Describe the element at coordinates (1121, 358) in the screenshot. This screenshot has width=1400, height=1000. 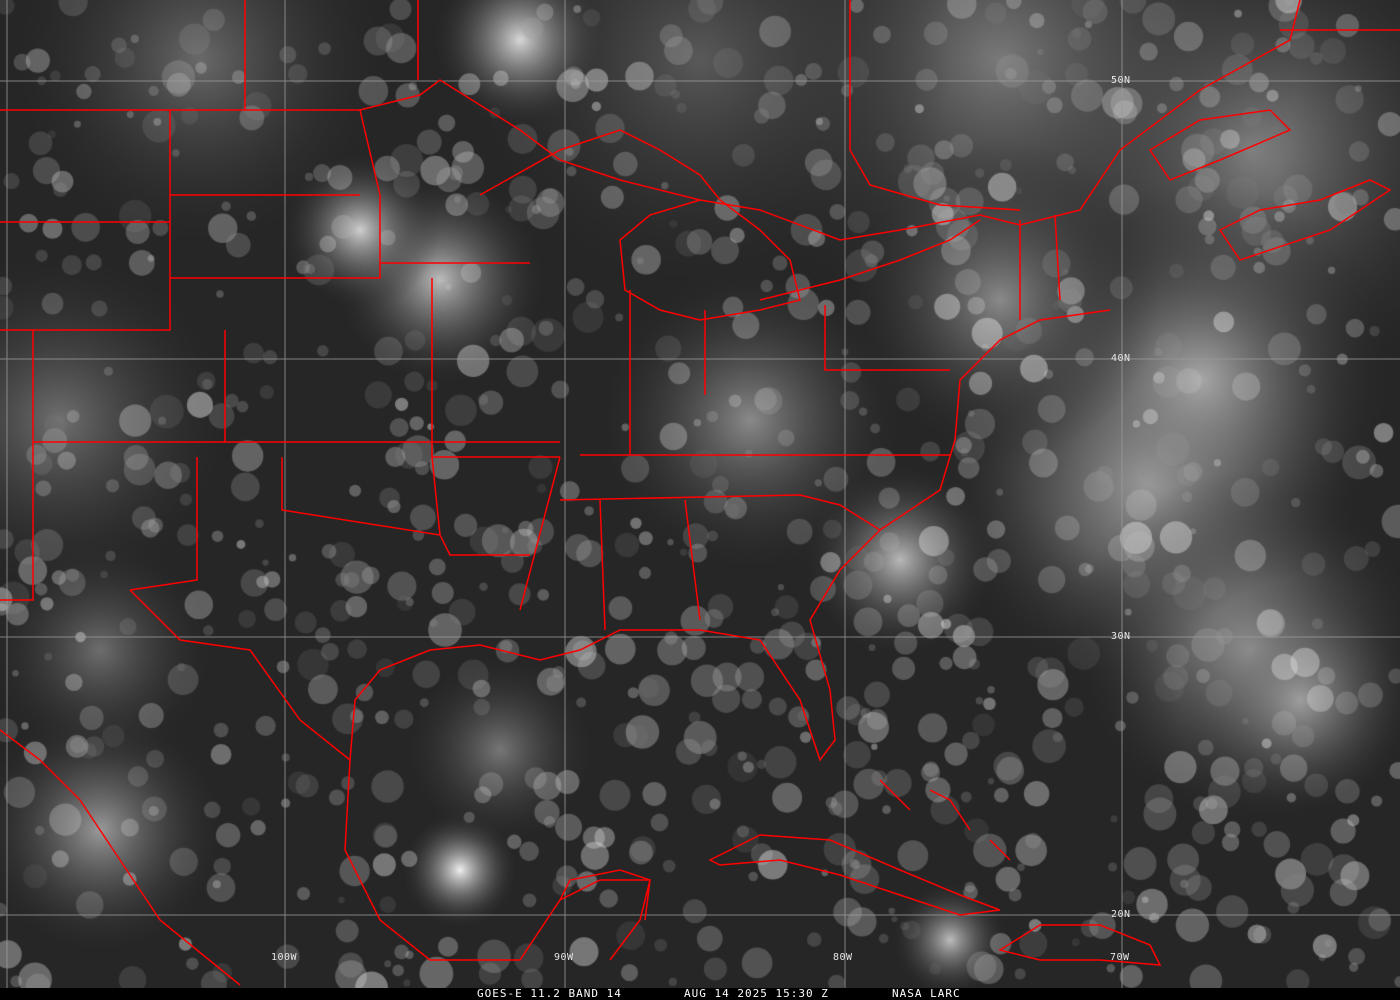
I see `latitude-label: 40N` at that location.